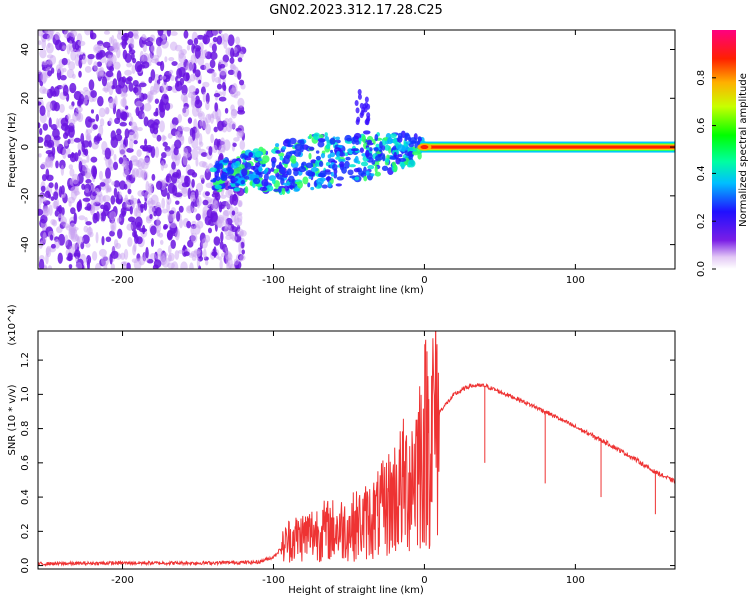 This screenshot has width=750, height=600. I want to click on colorbar-tick-label: 0.4, so click(701, 173).